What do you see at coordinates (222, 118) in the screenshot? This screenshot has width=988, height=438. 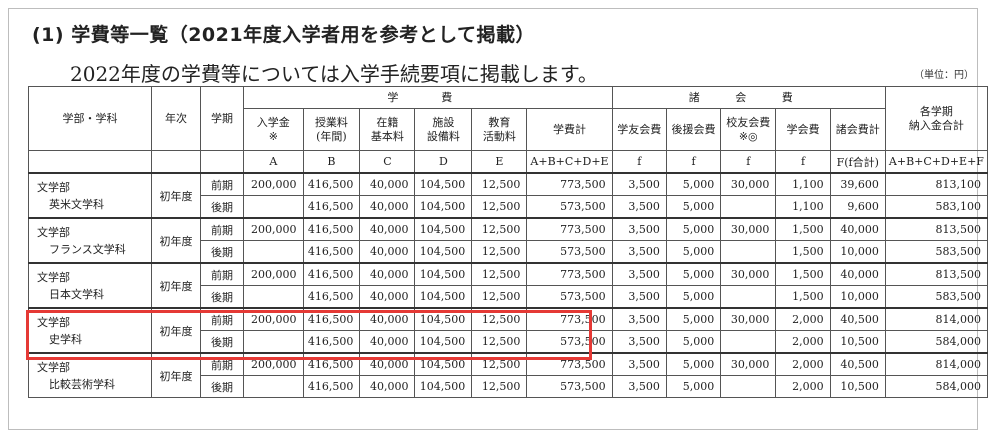 I see `header-term: 学期` at bounding box center [222, 118].